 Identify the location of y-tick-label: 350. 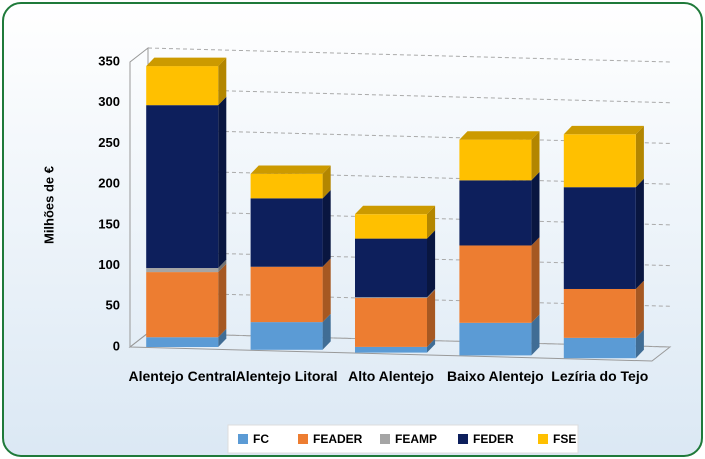
(109, 60).